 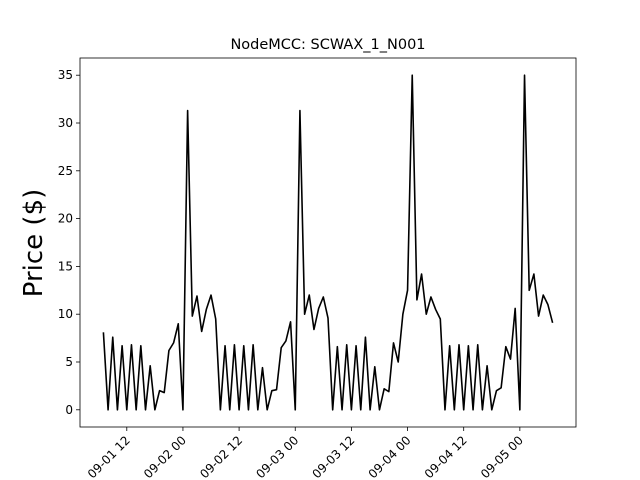 What do you see at coordinates (65, 219) in the screenshot?
I see `y-tick-label: 20` at bounding box center [65, 219].